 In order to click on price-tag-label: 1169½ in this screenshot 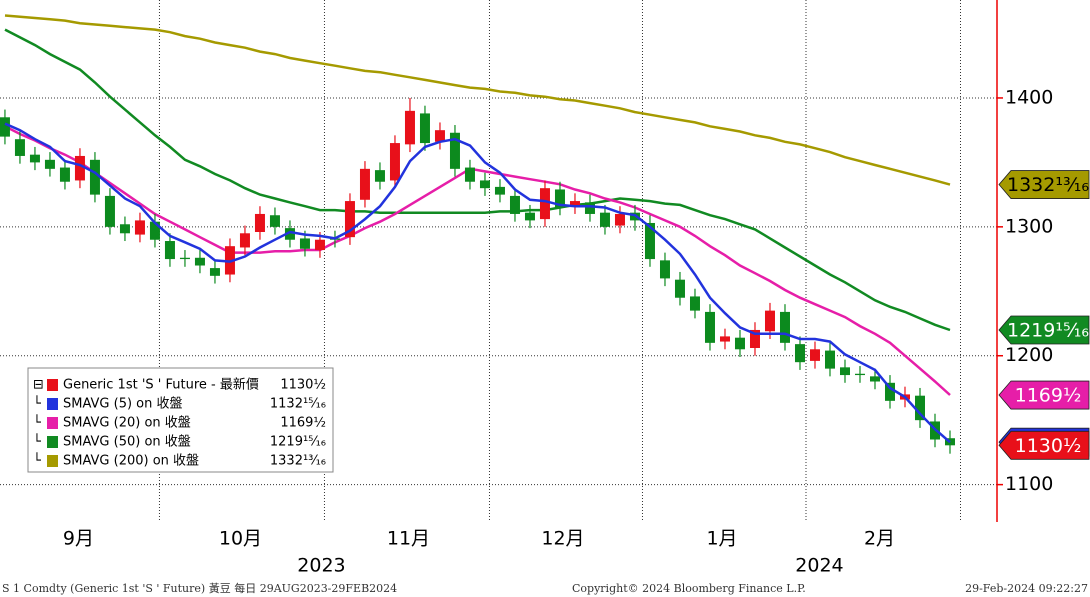, I will do `click(1048, 396)`.